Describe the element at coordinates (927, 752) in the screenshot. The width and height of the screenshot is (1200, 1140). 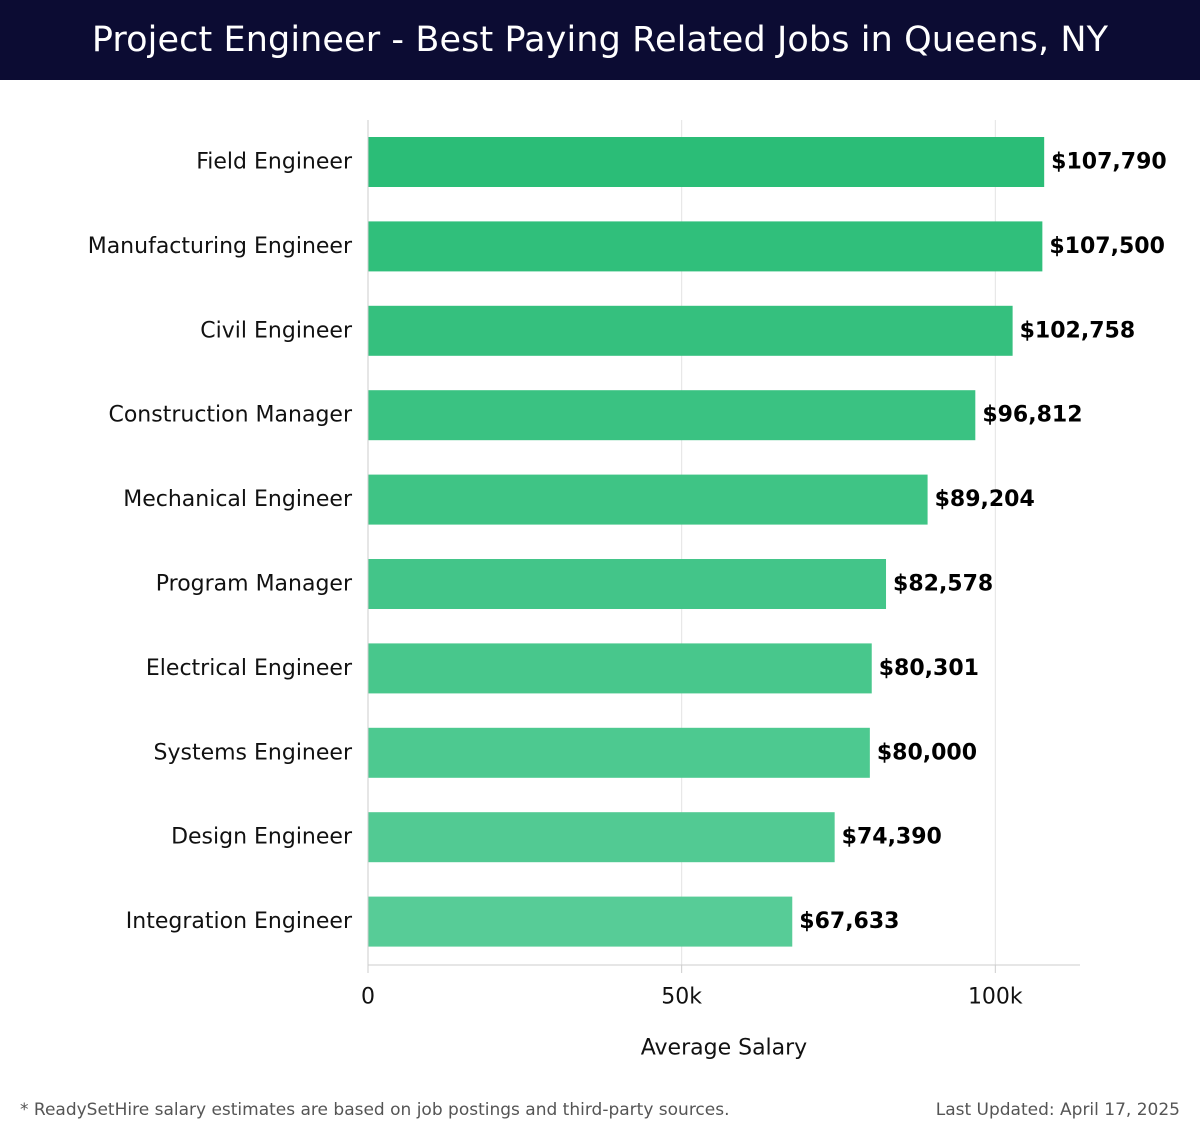
I see `data-label: $80,000` at that location.